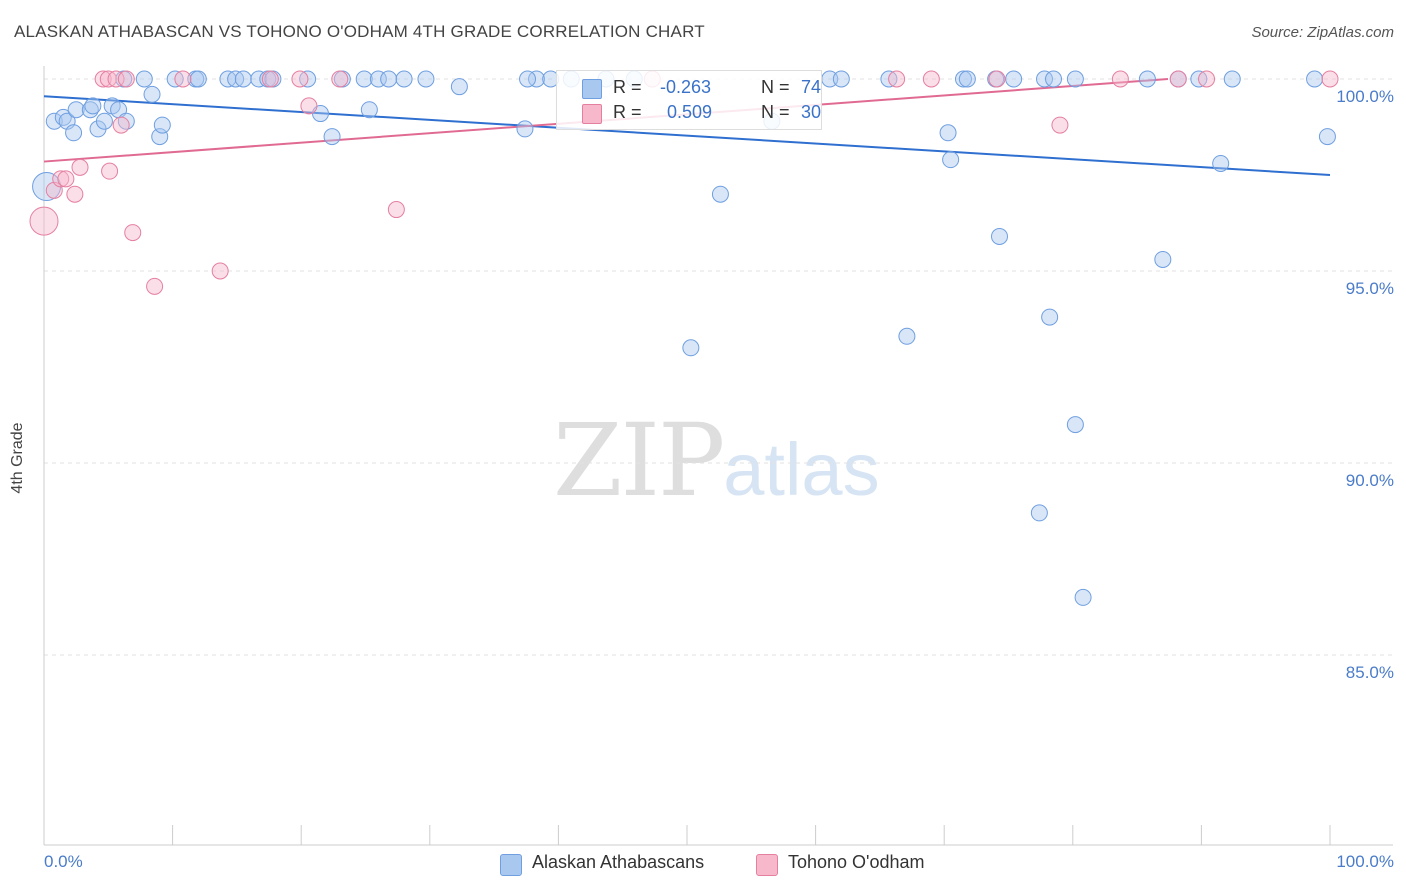  What do you see at coordinates (687, 135) in the screenshot?
I see `trend-line` at bounding box center [687, 135].